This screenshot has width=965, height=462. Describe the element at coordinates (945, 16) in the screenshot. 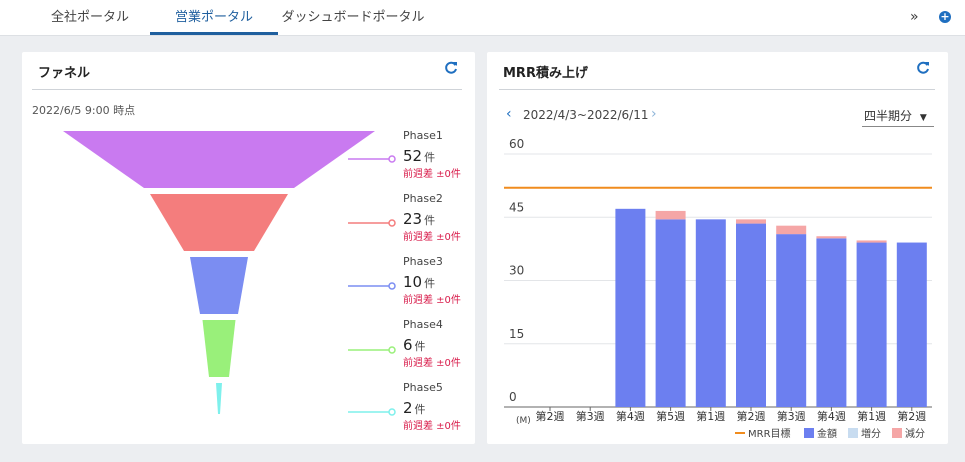

I see `plus-circle-icon: +` at that location.